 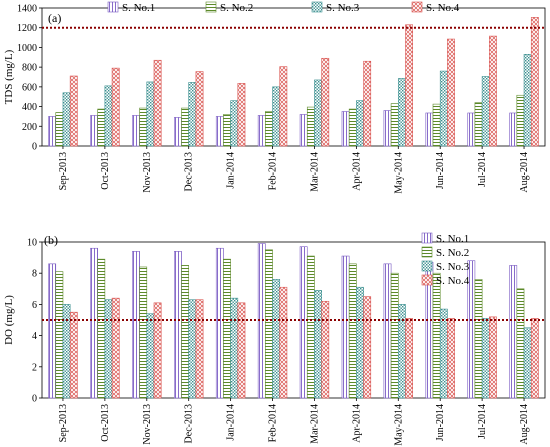 What do you see at coordinates (32, 243) in the screenshot?
I see `y-tick-label: 10` at bounding box center [32, 243].